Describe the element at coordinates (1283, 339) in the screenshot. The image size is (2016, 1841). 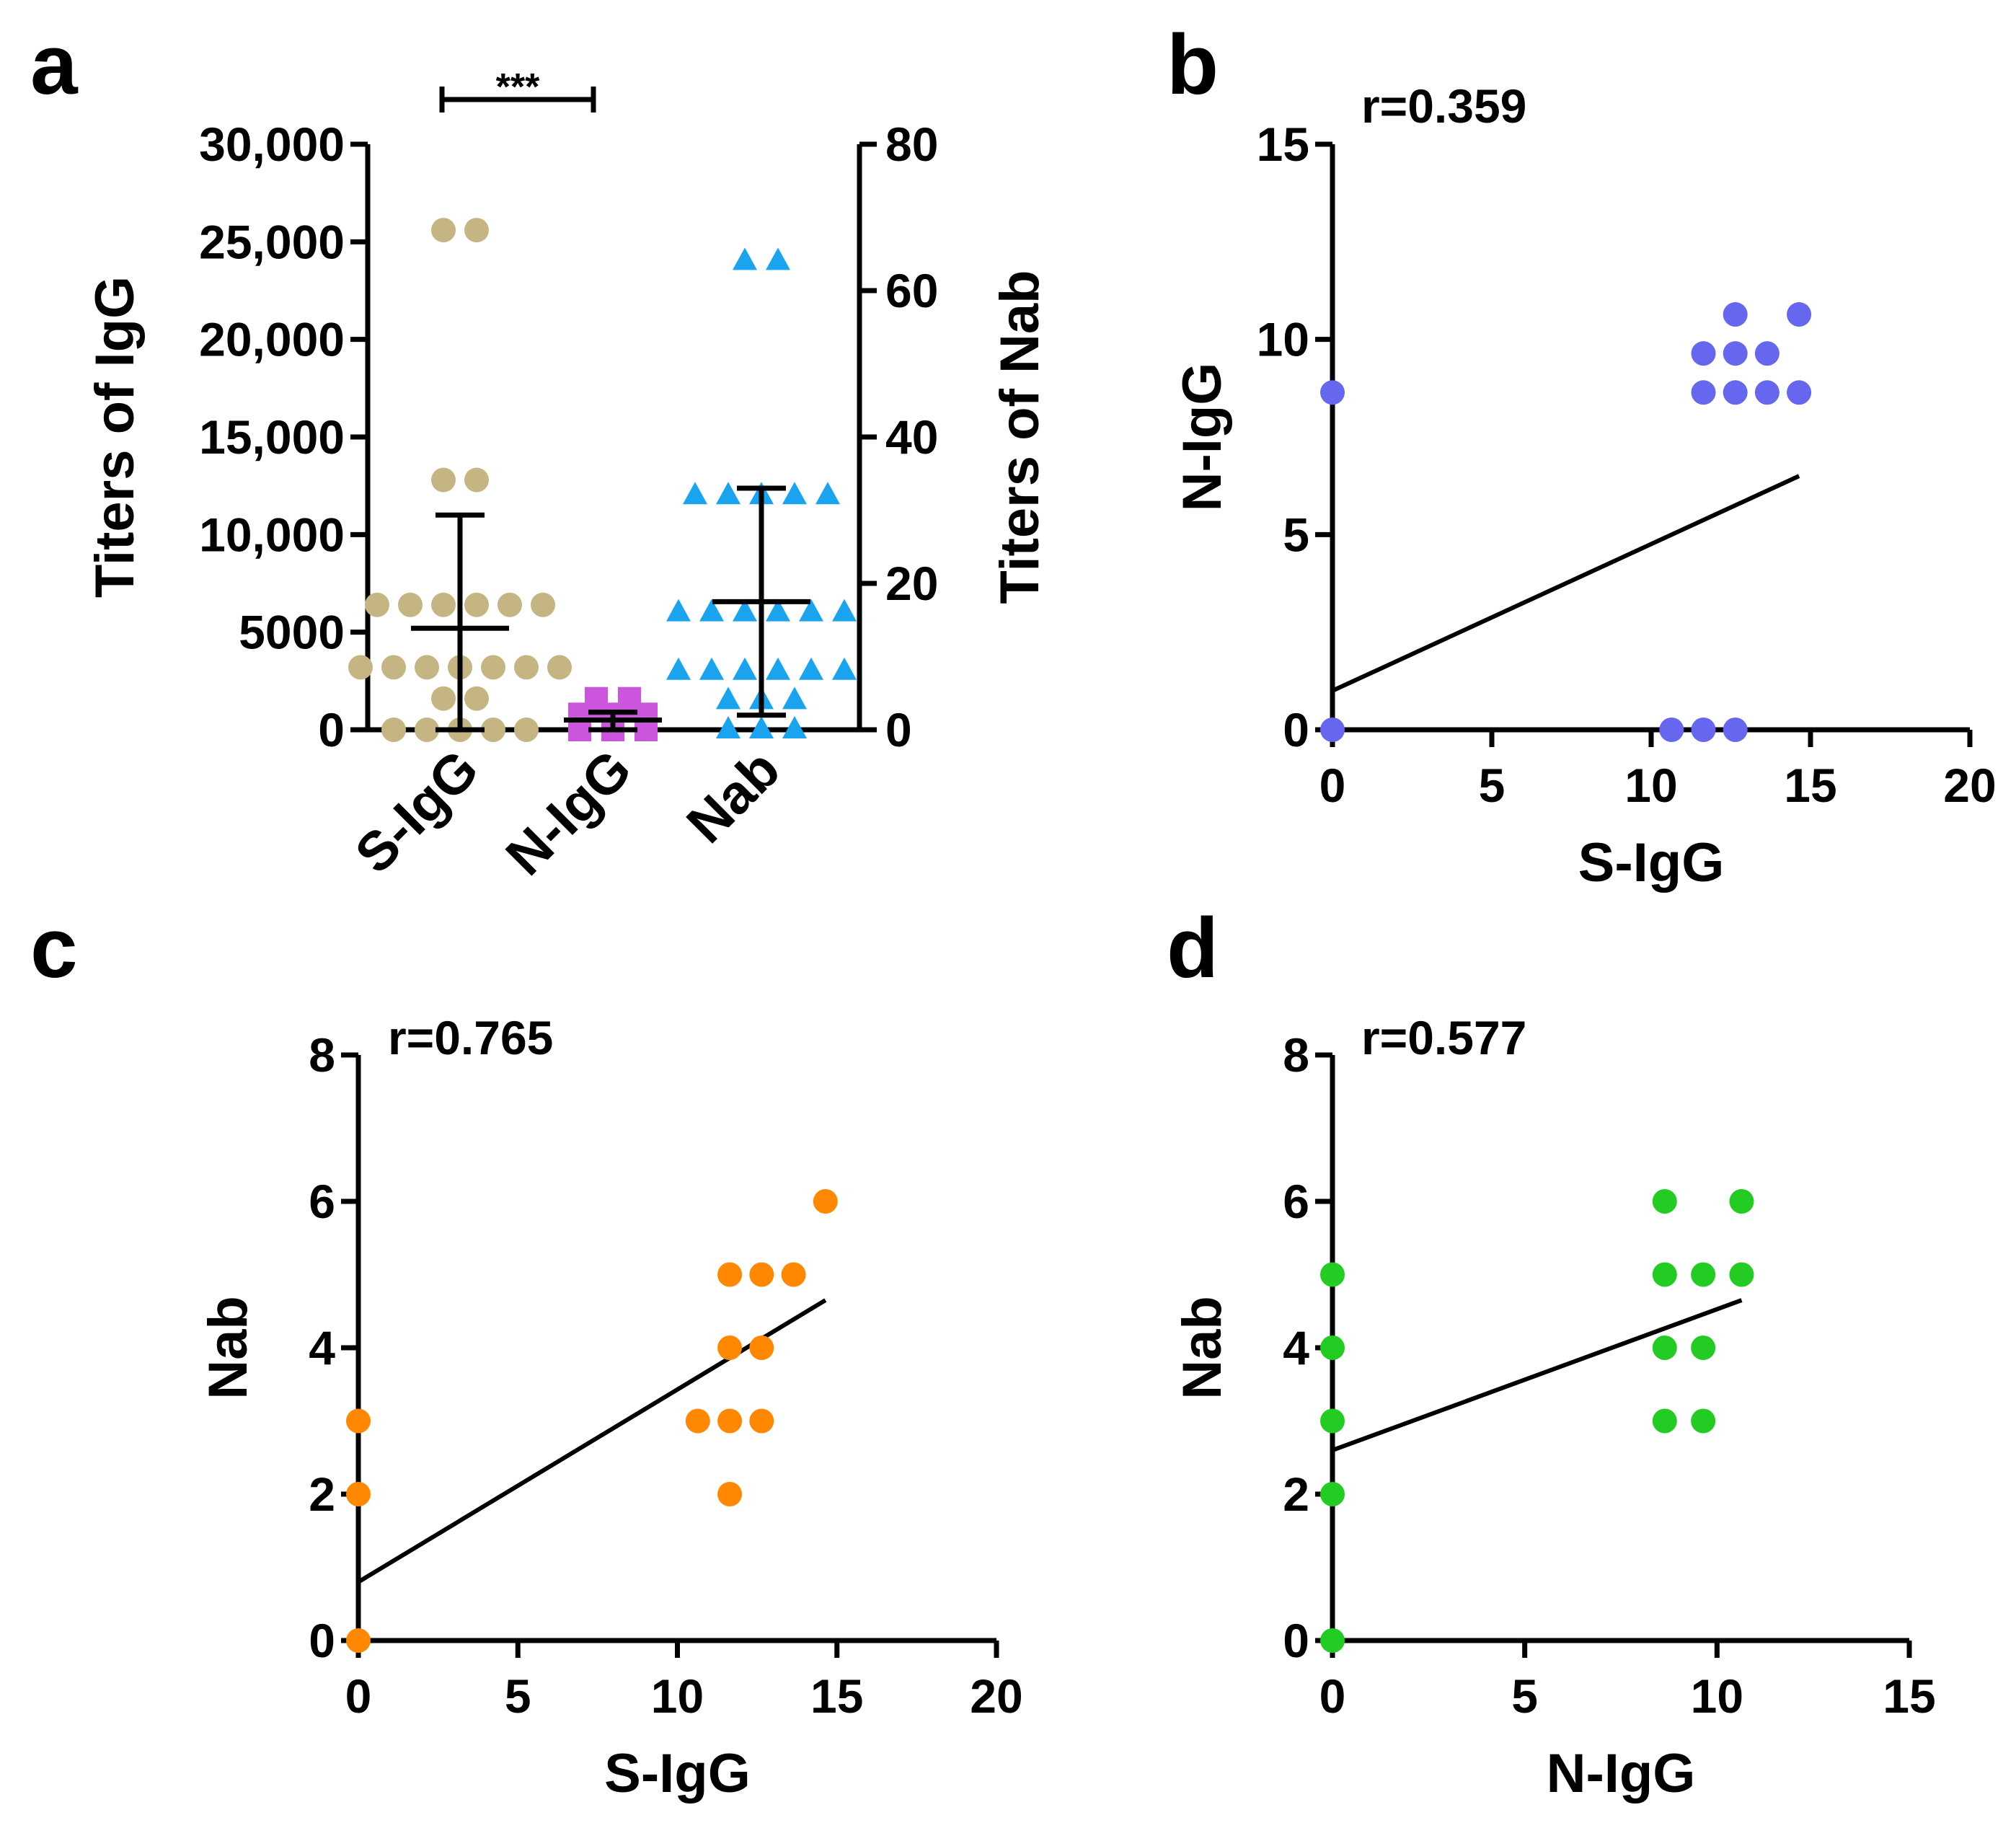
I see `y-tick-label: 10` at that location.